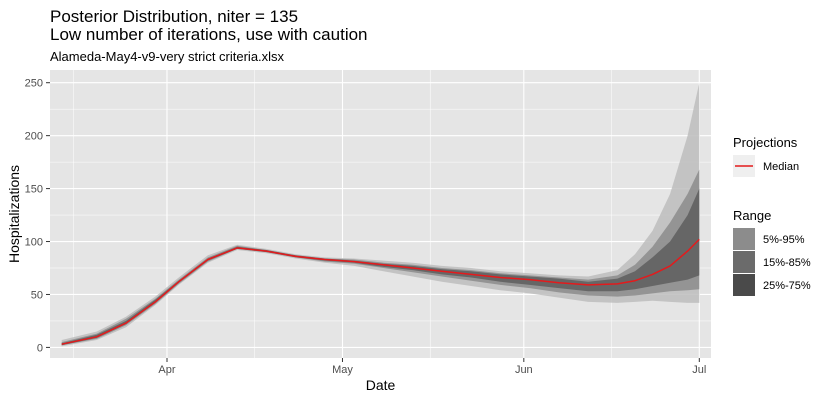 The image size is (829, 401). What do you see at coordinates (765, 142) in the screenshot?
I see `legend-projections-title: Projections` at bounding box center [765, 142].